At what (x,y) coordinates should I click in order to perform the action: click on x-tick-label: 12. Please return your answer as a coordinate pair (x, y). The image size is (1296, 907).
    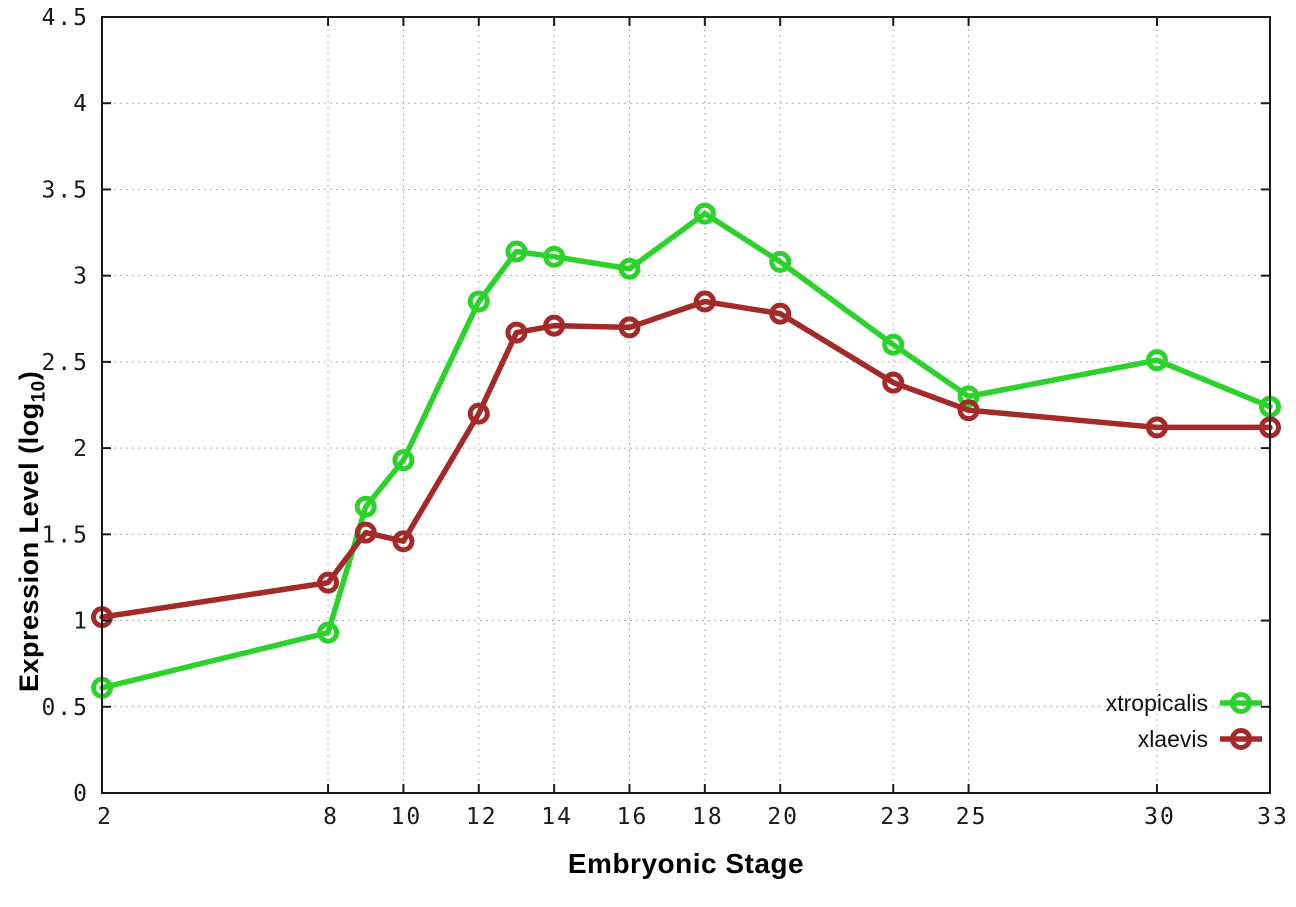
    Looking at the image, I should click on (482, 817).